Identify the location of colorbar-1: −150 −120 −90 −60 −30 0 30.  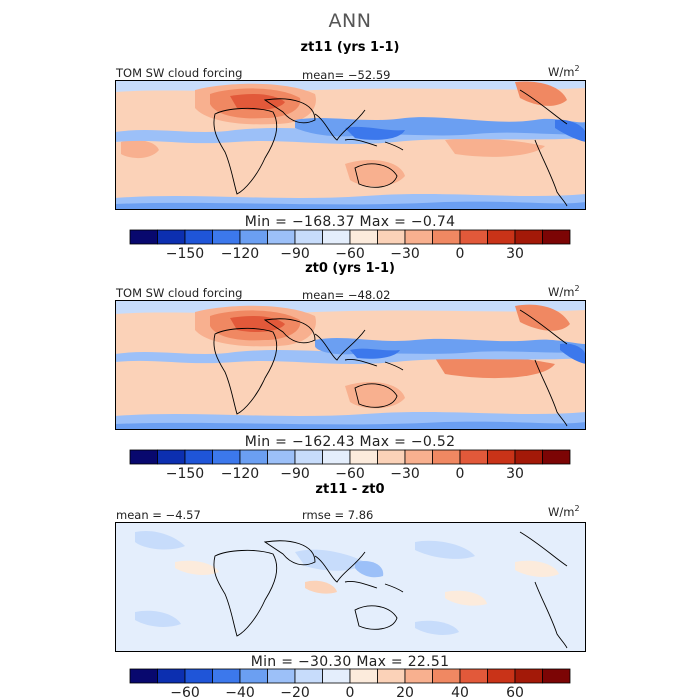
(350, 465).